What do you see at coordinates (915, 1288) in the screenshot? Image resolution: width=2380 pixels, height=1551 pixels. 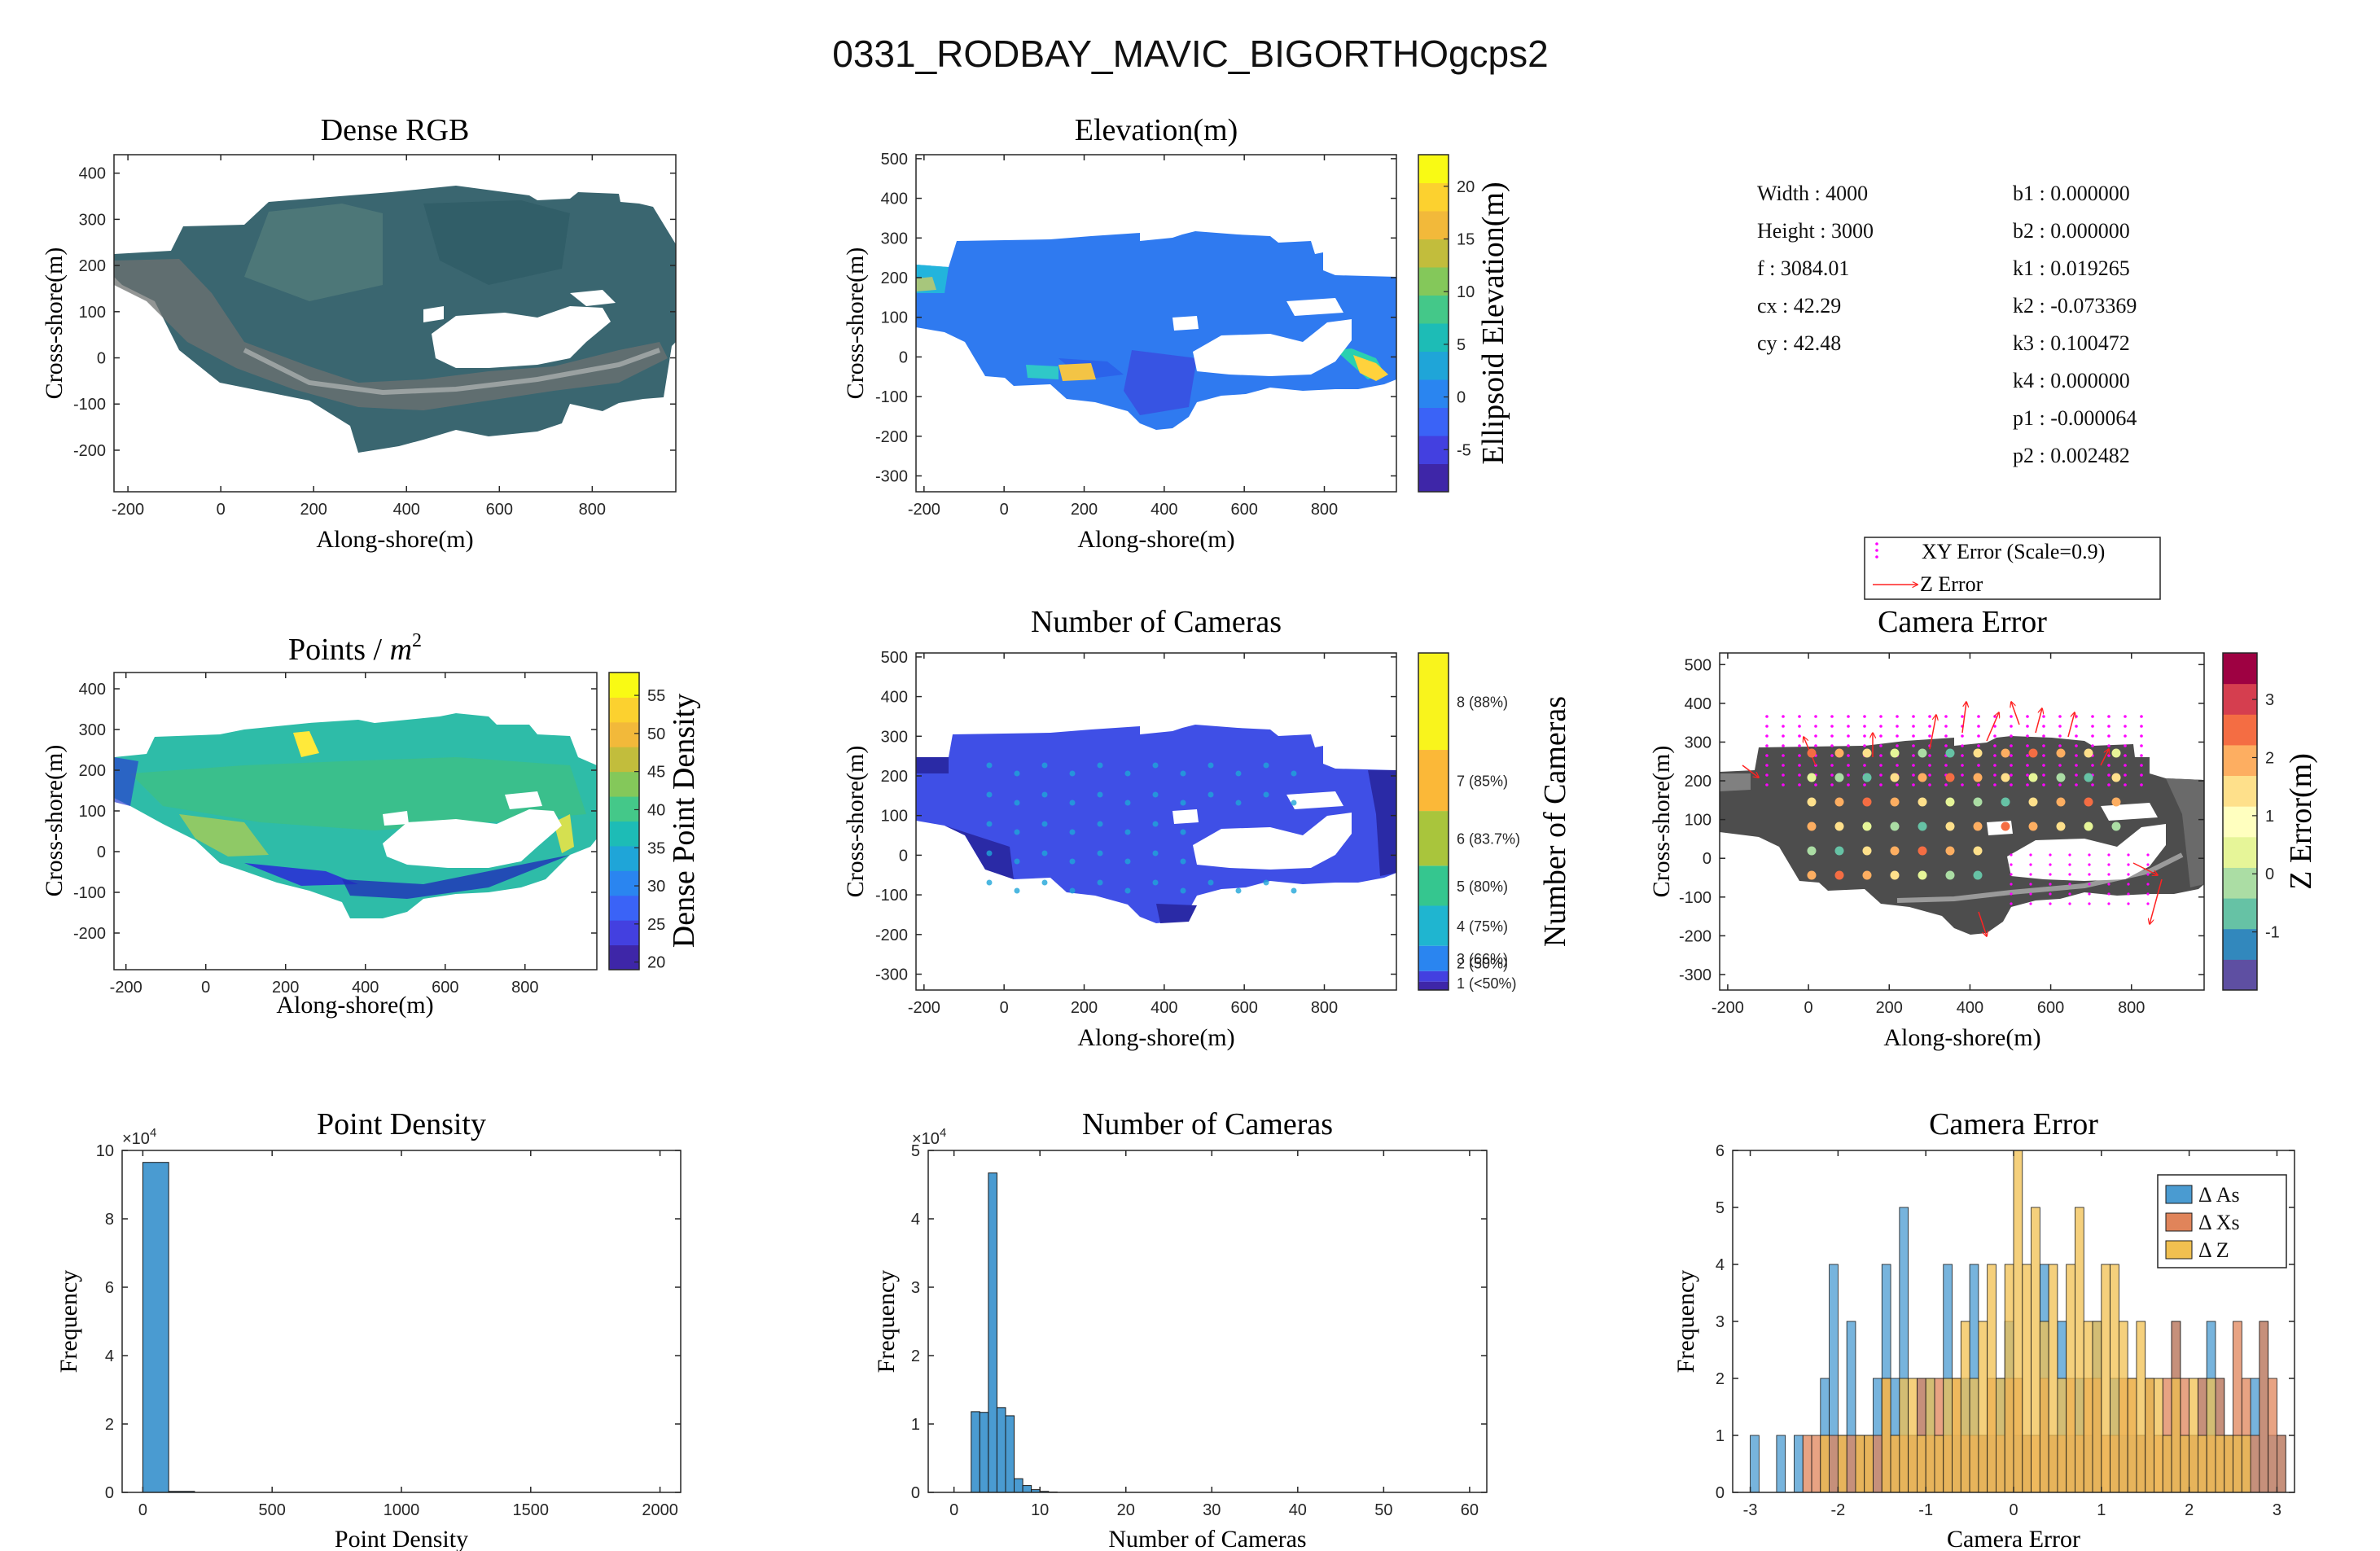 I see `y-tick-label: 3` at bounding box center [915, 1288].